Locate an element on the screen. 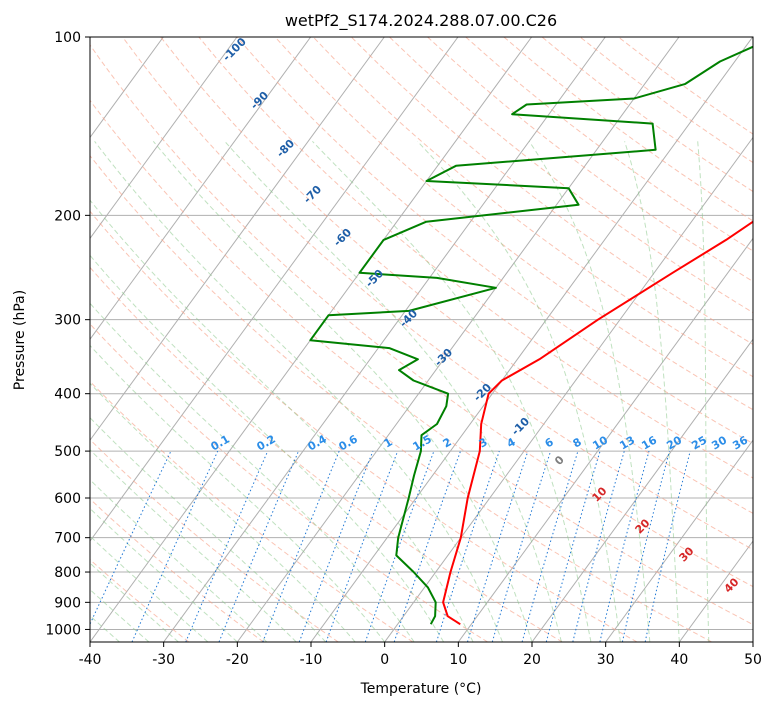  x-tick-label: -20 is located at coordinates (237, 660).